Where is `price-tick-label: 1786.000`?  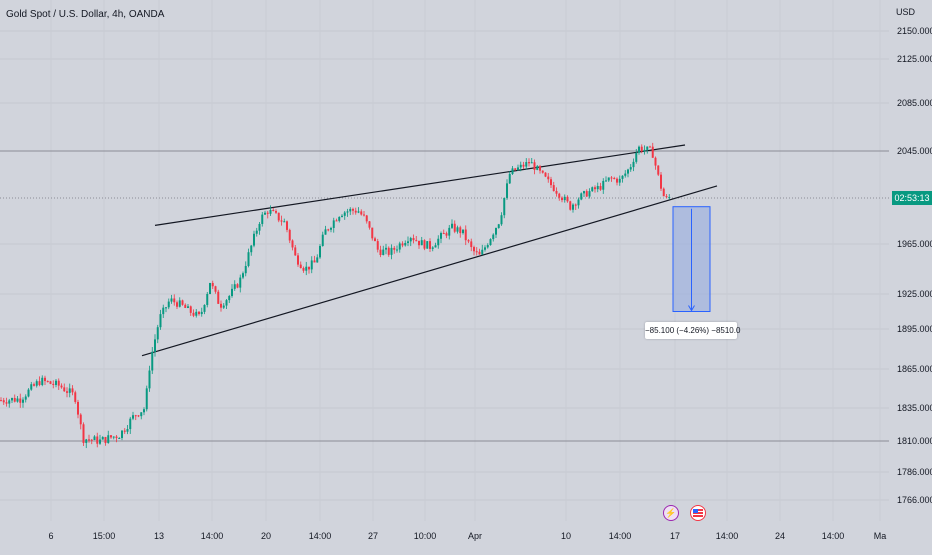
price-tick-label: 1786.000 is located at coordinates (914, 472).